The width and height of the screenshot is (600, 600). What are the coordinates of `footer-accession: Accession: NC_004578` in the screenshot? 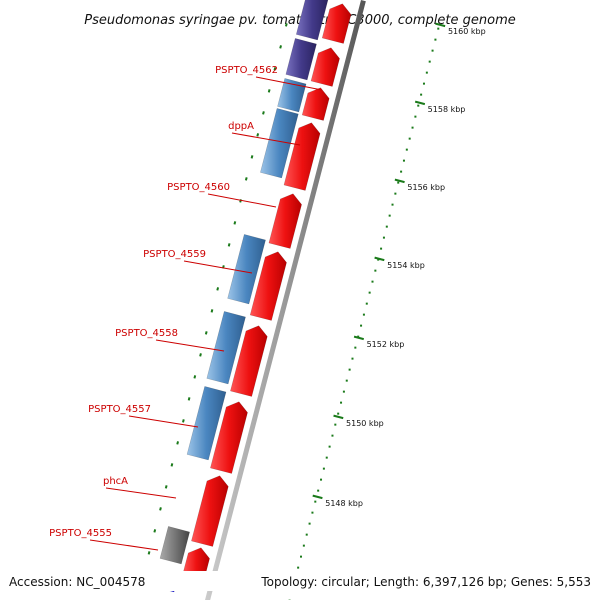 It's located at (77, 582).